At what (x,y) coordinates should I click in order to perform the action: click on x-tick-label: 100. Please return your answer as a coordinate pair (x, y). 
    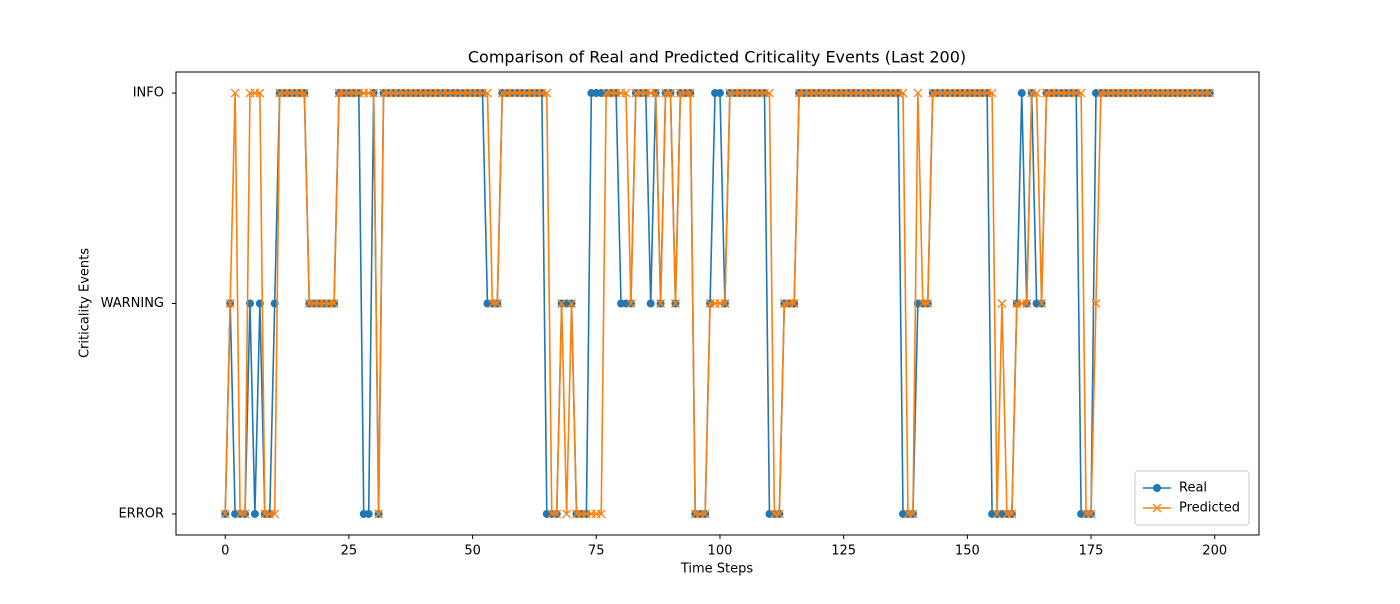
    Looking at the image, I should click on (720, 551).